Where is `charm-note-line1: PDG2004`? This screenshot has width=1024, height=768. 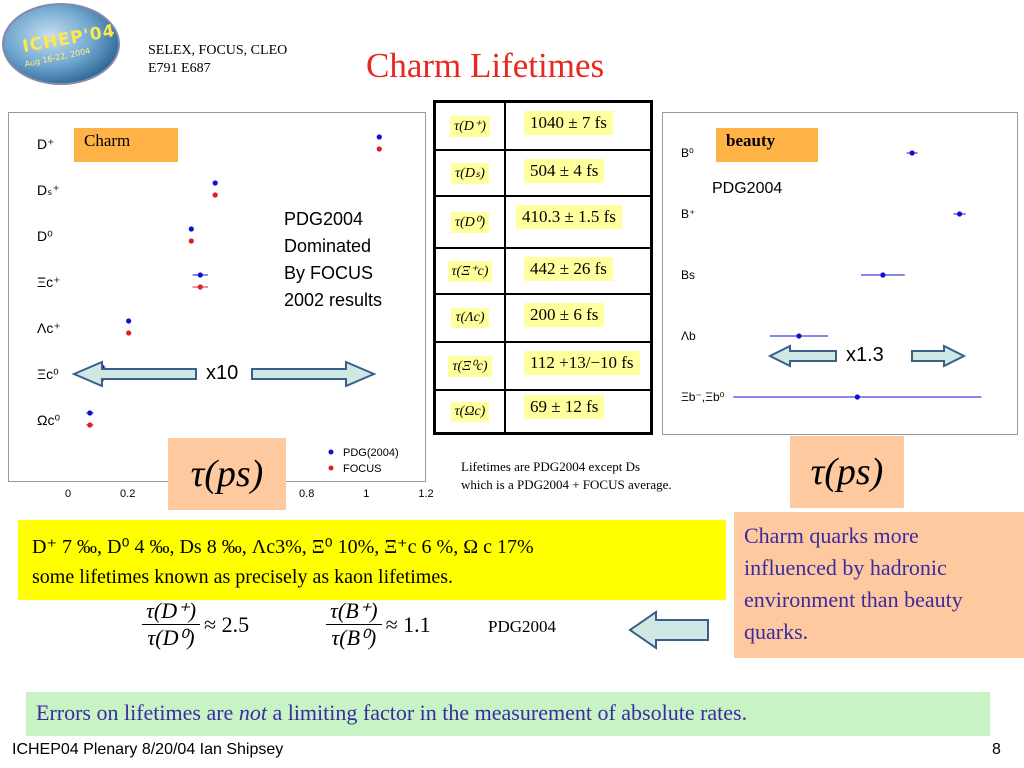
charm-note-line1: PDG2004 is located at coordinates (324, 219).